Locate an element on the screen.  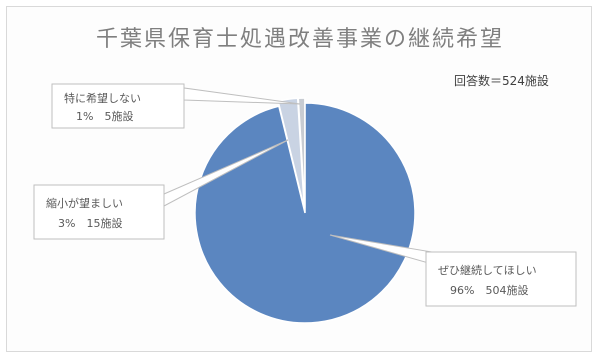
callout-value-label: 3% 15施設 is located at coordinates (90, 223).